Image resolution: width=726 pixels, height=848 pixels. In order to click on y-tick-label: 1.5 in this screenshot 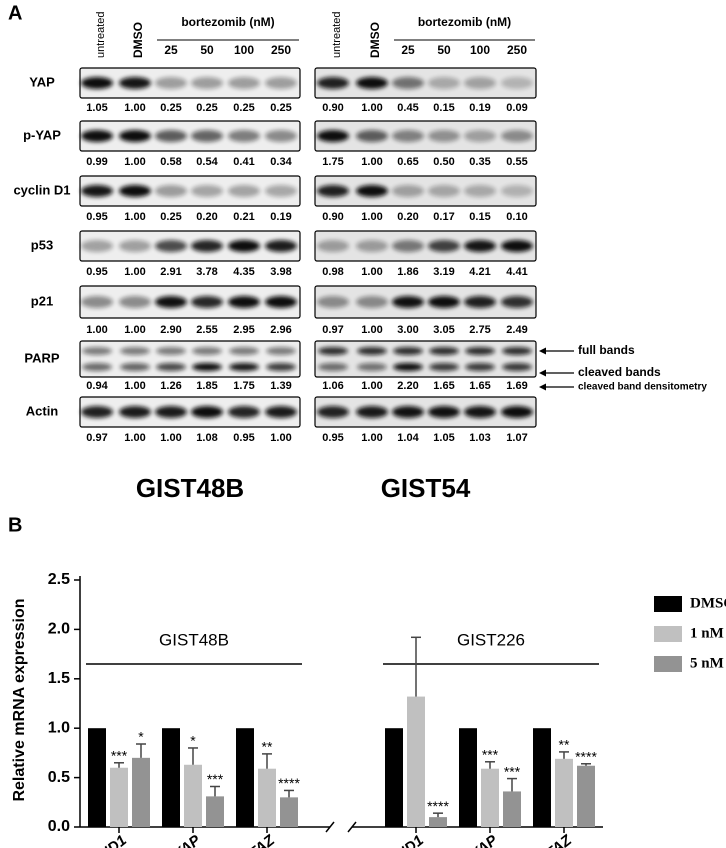, I will do `click(59, 678)`.